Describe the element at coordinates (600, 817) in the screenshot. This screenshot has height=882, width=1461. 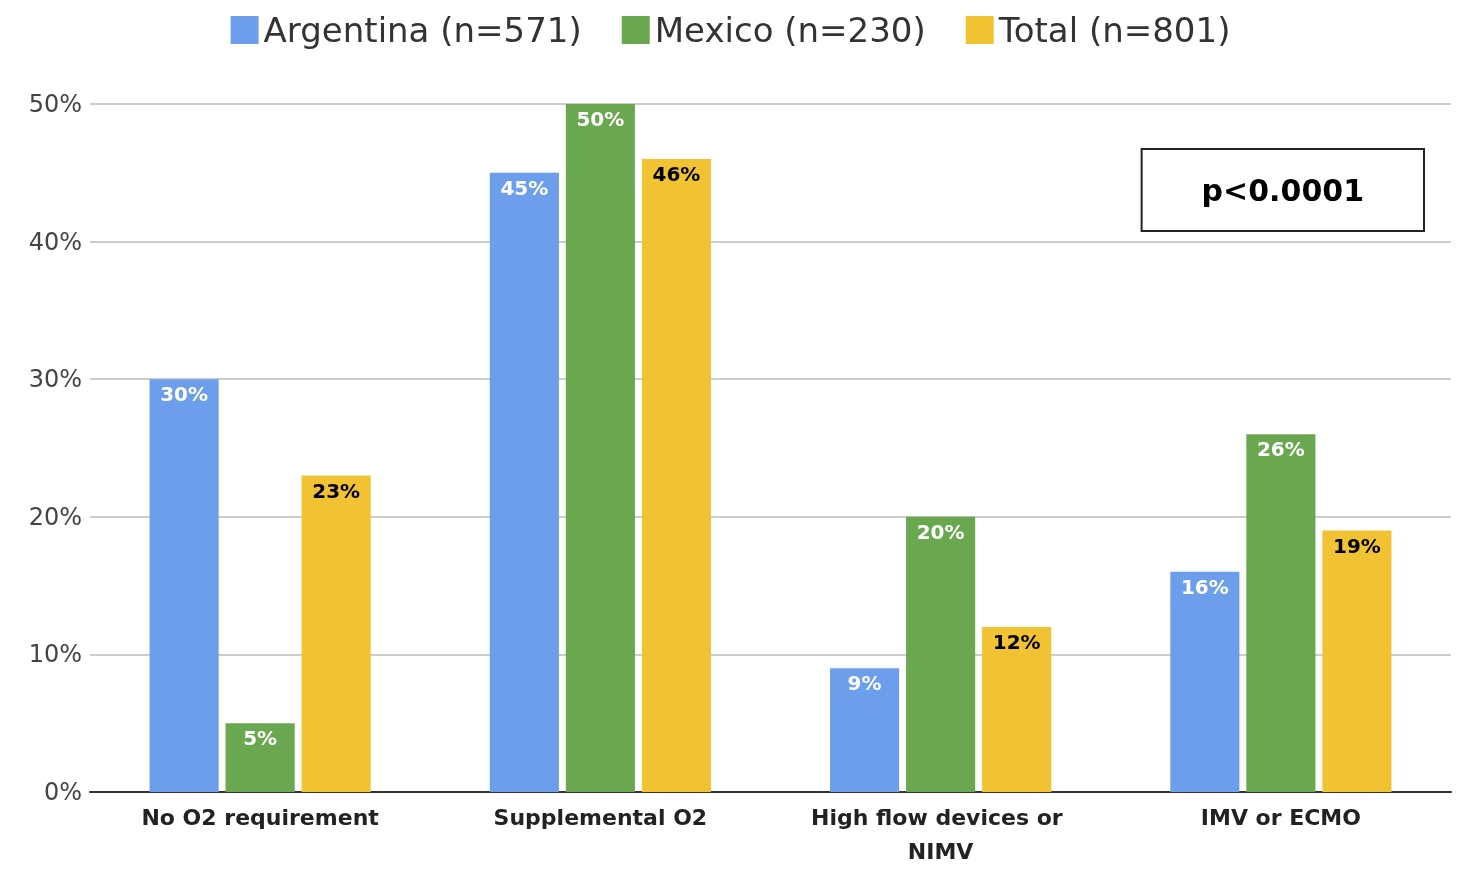
I see `x-tick-label: Supplemental O2` at that location.